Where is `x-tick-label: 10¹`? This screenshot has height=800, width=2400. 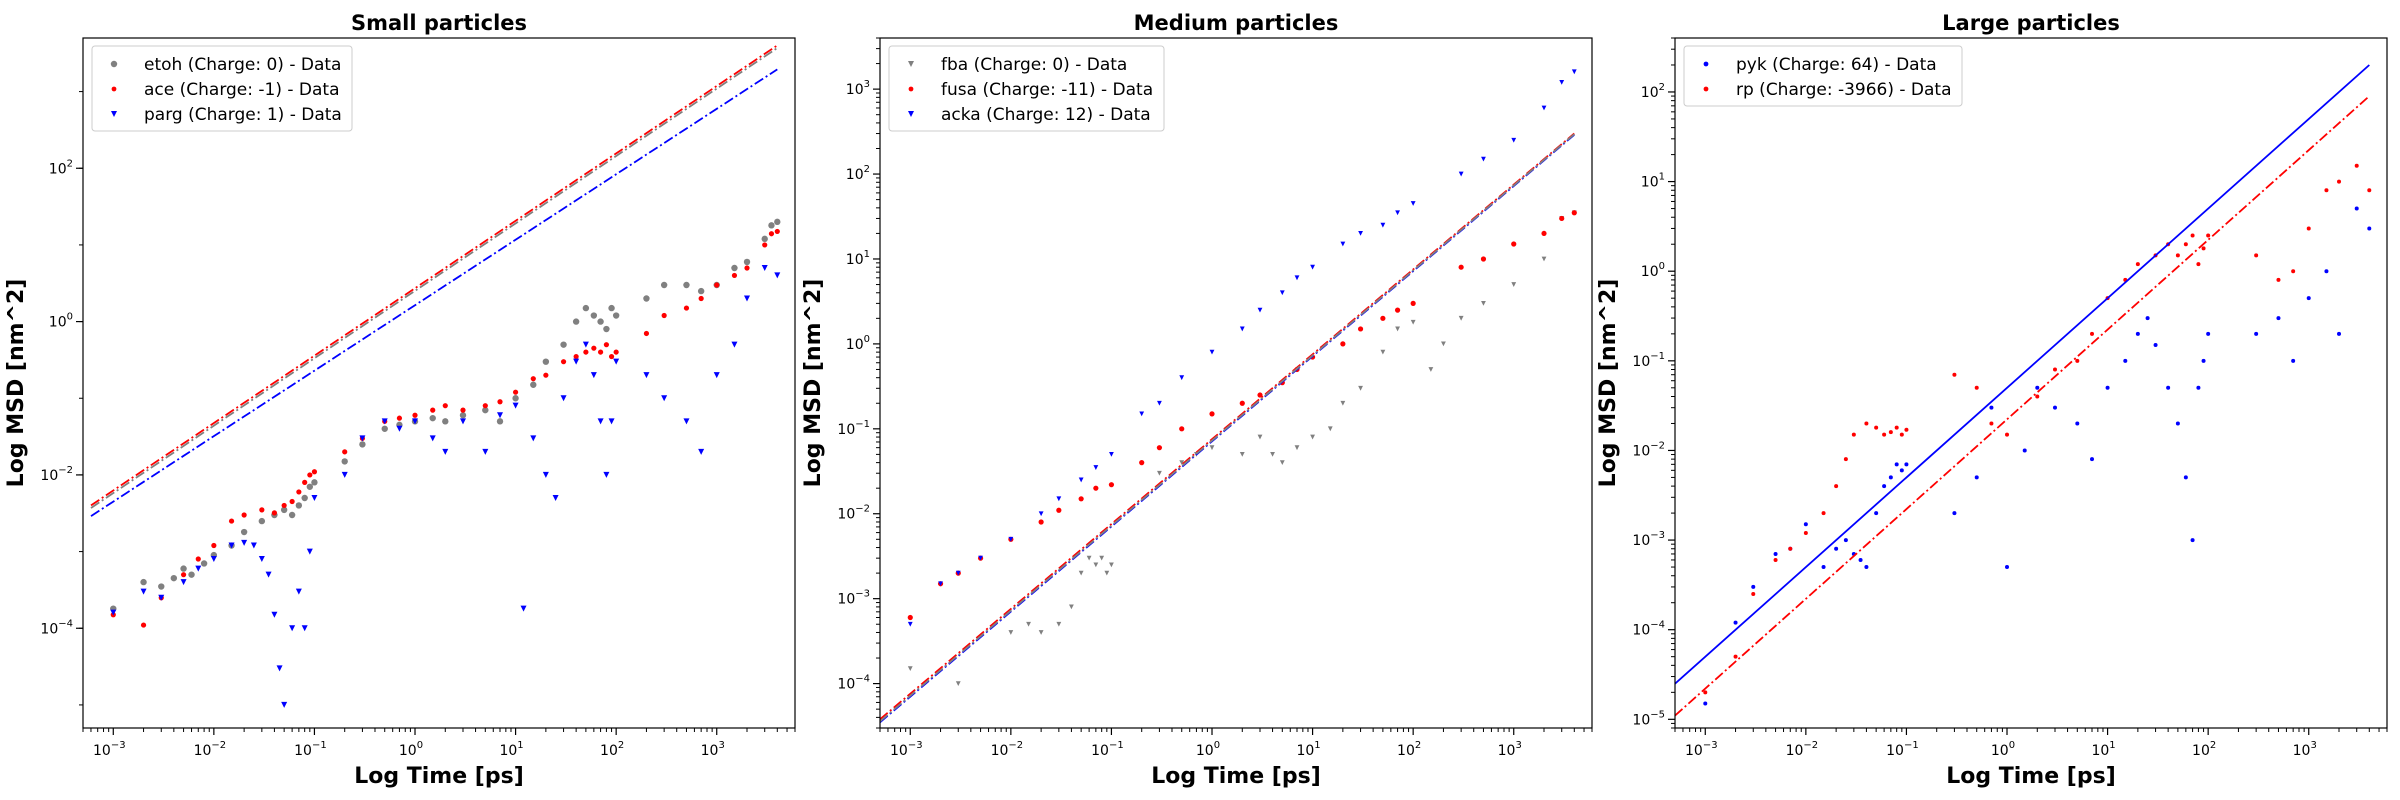 x-tick-label: 10¹ is located at coordinates (511, 749).